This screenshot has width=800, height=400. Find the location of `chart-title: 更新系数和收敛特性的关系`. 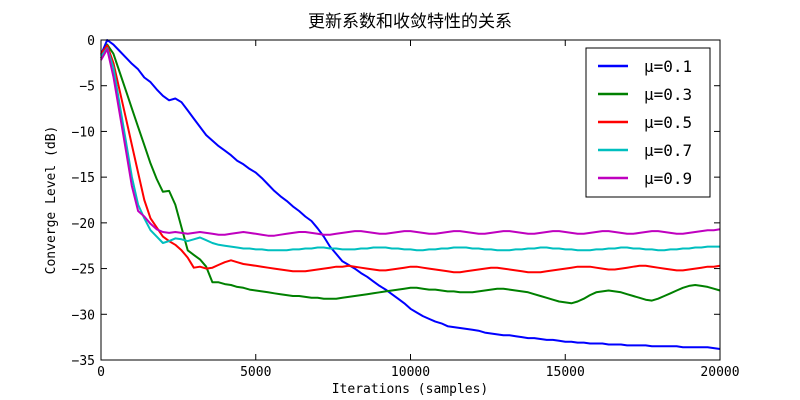

chart-title: 更新系数和收敛特性的关系 is located at coordinates (410, 22).